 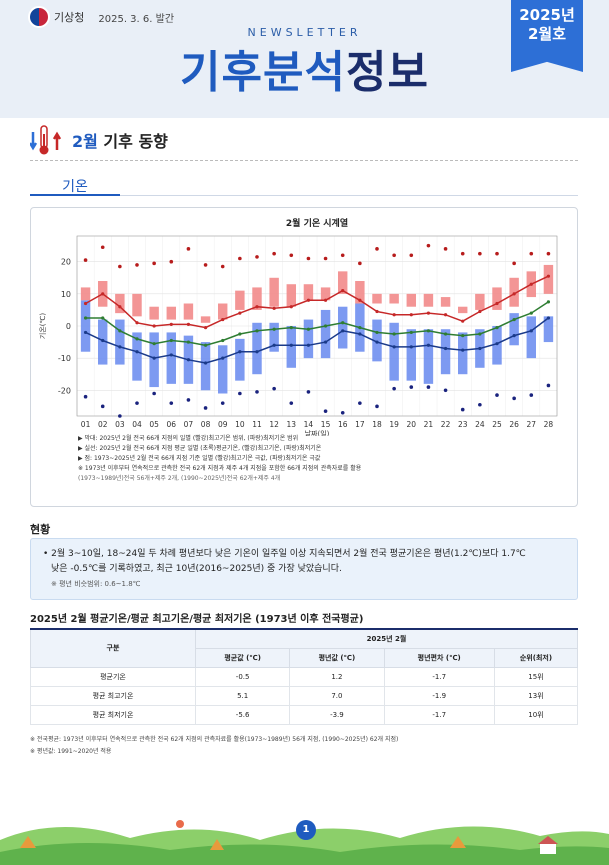 I want to click on y-tick-label: -10, so click(x=64, y=358).